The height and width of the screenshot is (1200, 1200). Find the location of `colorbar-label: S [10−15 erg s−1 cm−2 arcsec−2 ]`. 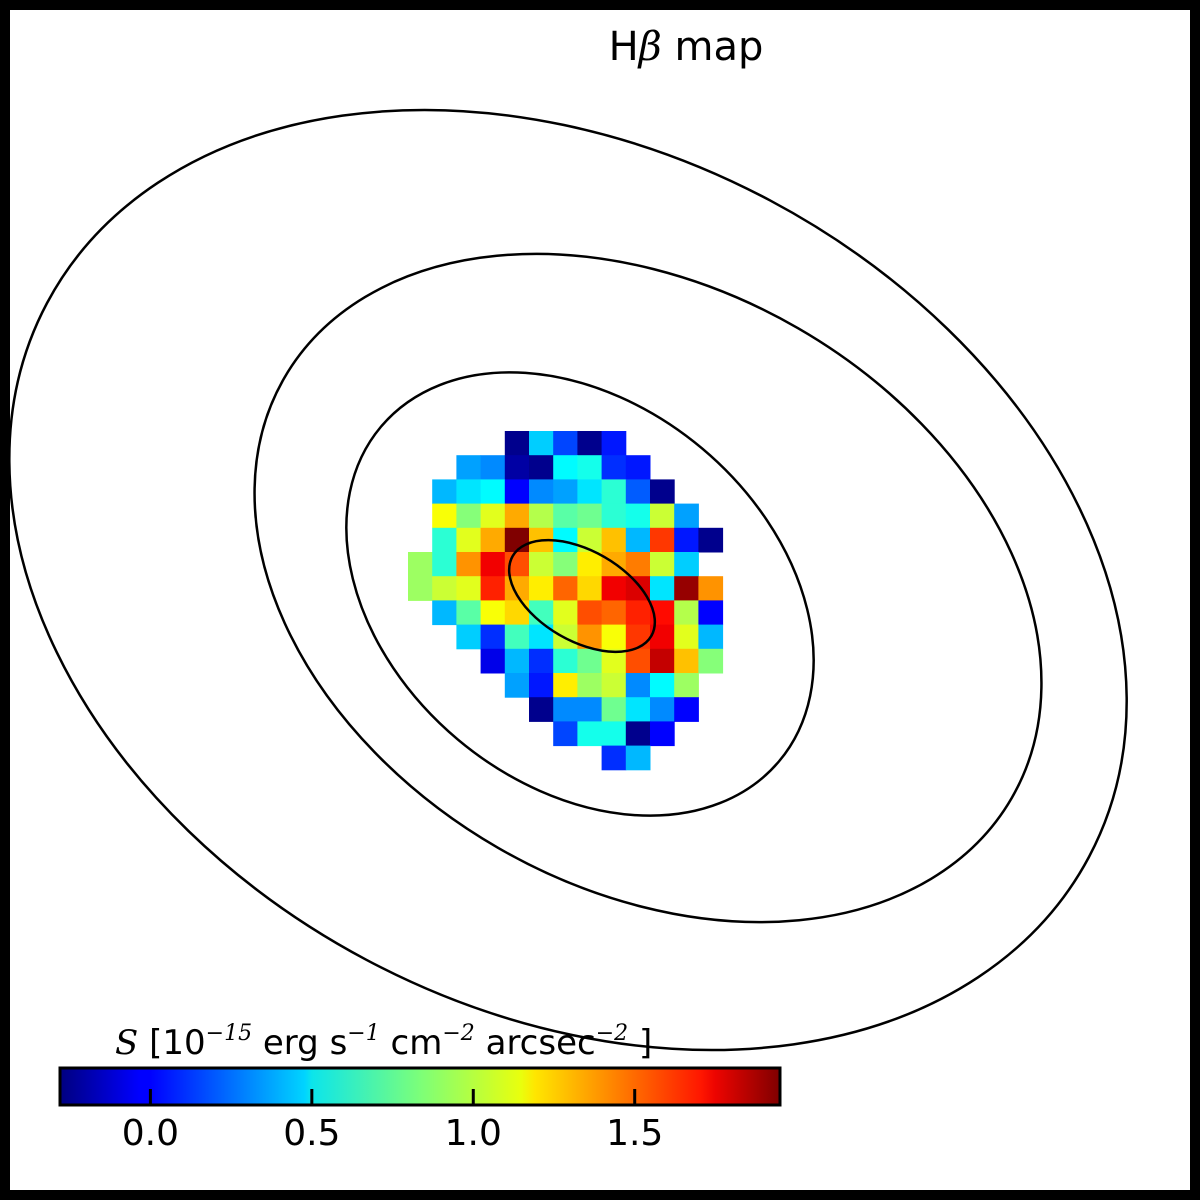

colorbar-label: S [10−15 erg s−1 cm−2 arcsec−2 ] is located at coordinates (383, 1042).